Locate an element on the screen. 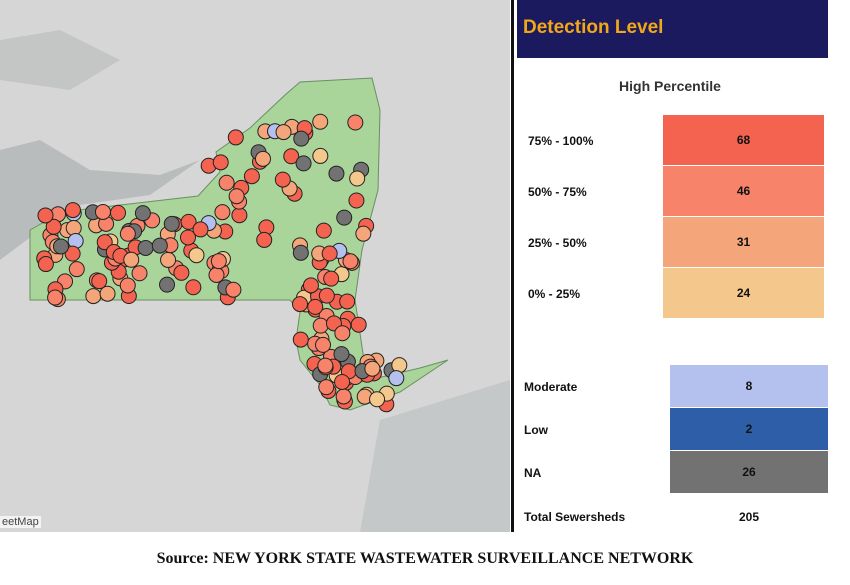 The height and width of the screenshot is (585, 850). row-count: 26 is located at coordinates (749, 472).